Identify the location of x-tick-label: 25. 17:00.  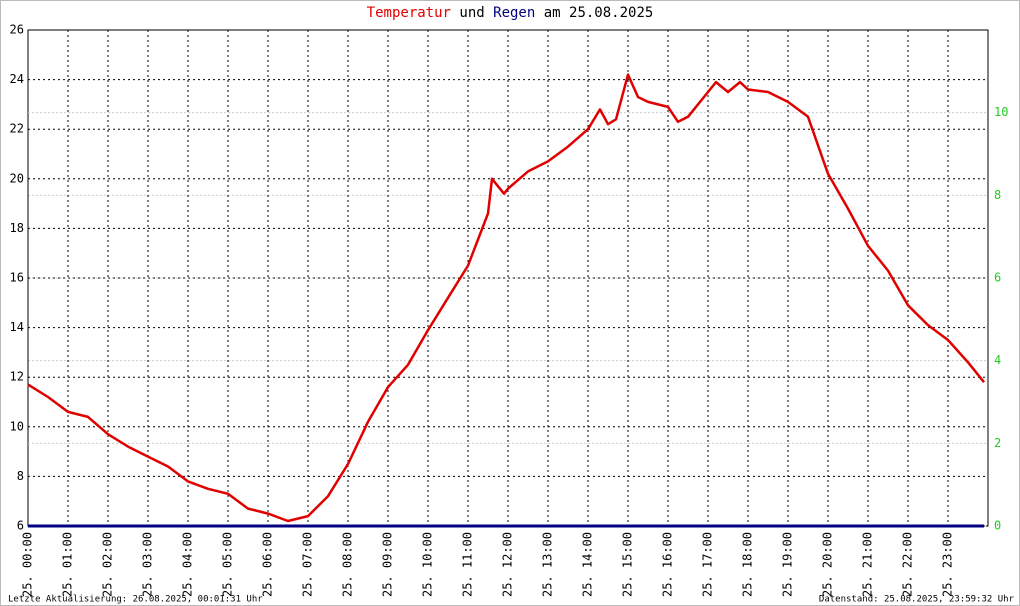
(708, 564).